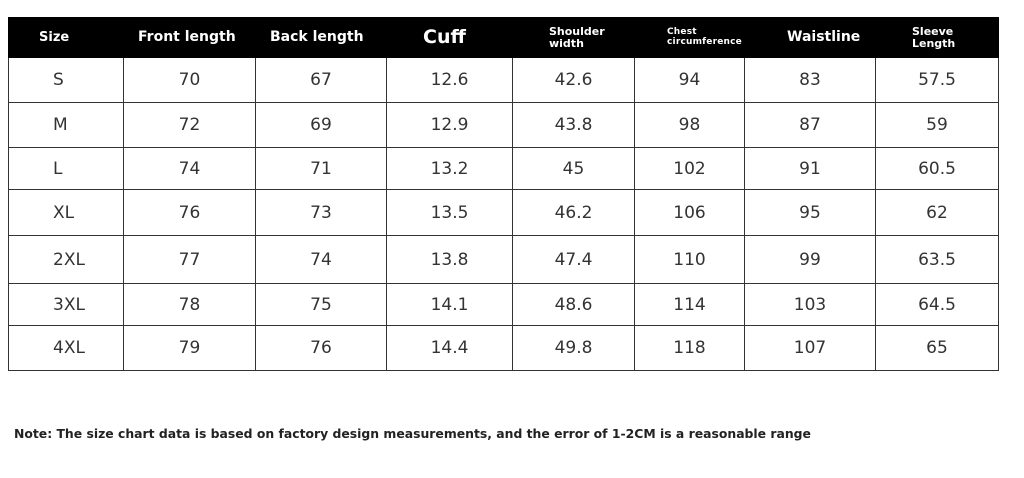 Image resolution: width=1024 pixels, height=478 pixels. What do you see at coordinates (449, 212) in the screenshot?
I see `cell-cuff: 13.5` at bounding box center [449, 212].